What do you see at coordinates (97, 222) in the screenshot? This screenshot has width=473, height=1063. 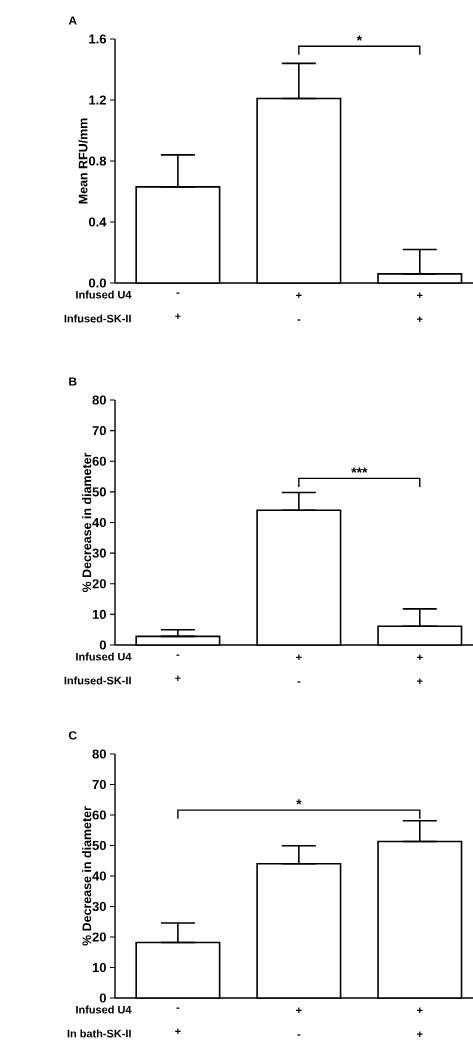 I see `y-tick-label: 0.4` at bounding box center [97, 222].